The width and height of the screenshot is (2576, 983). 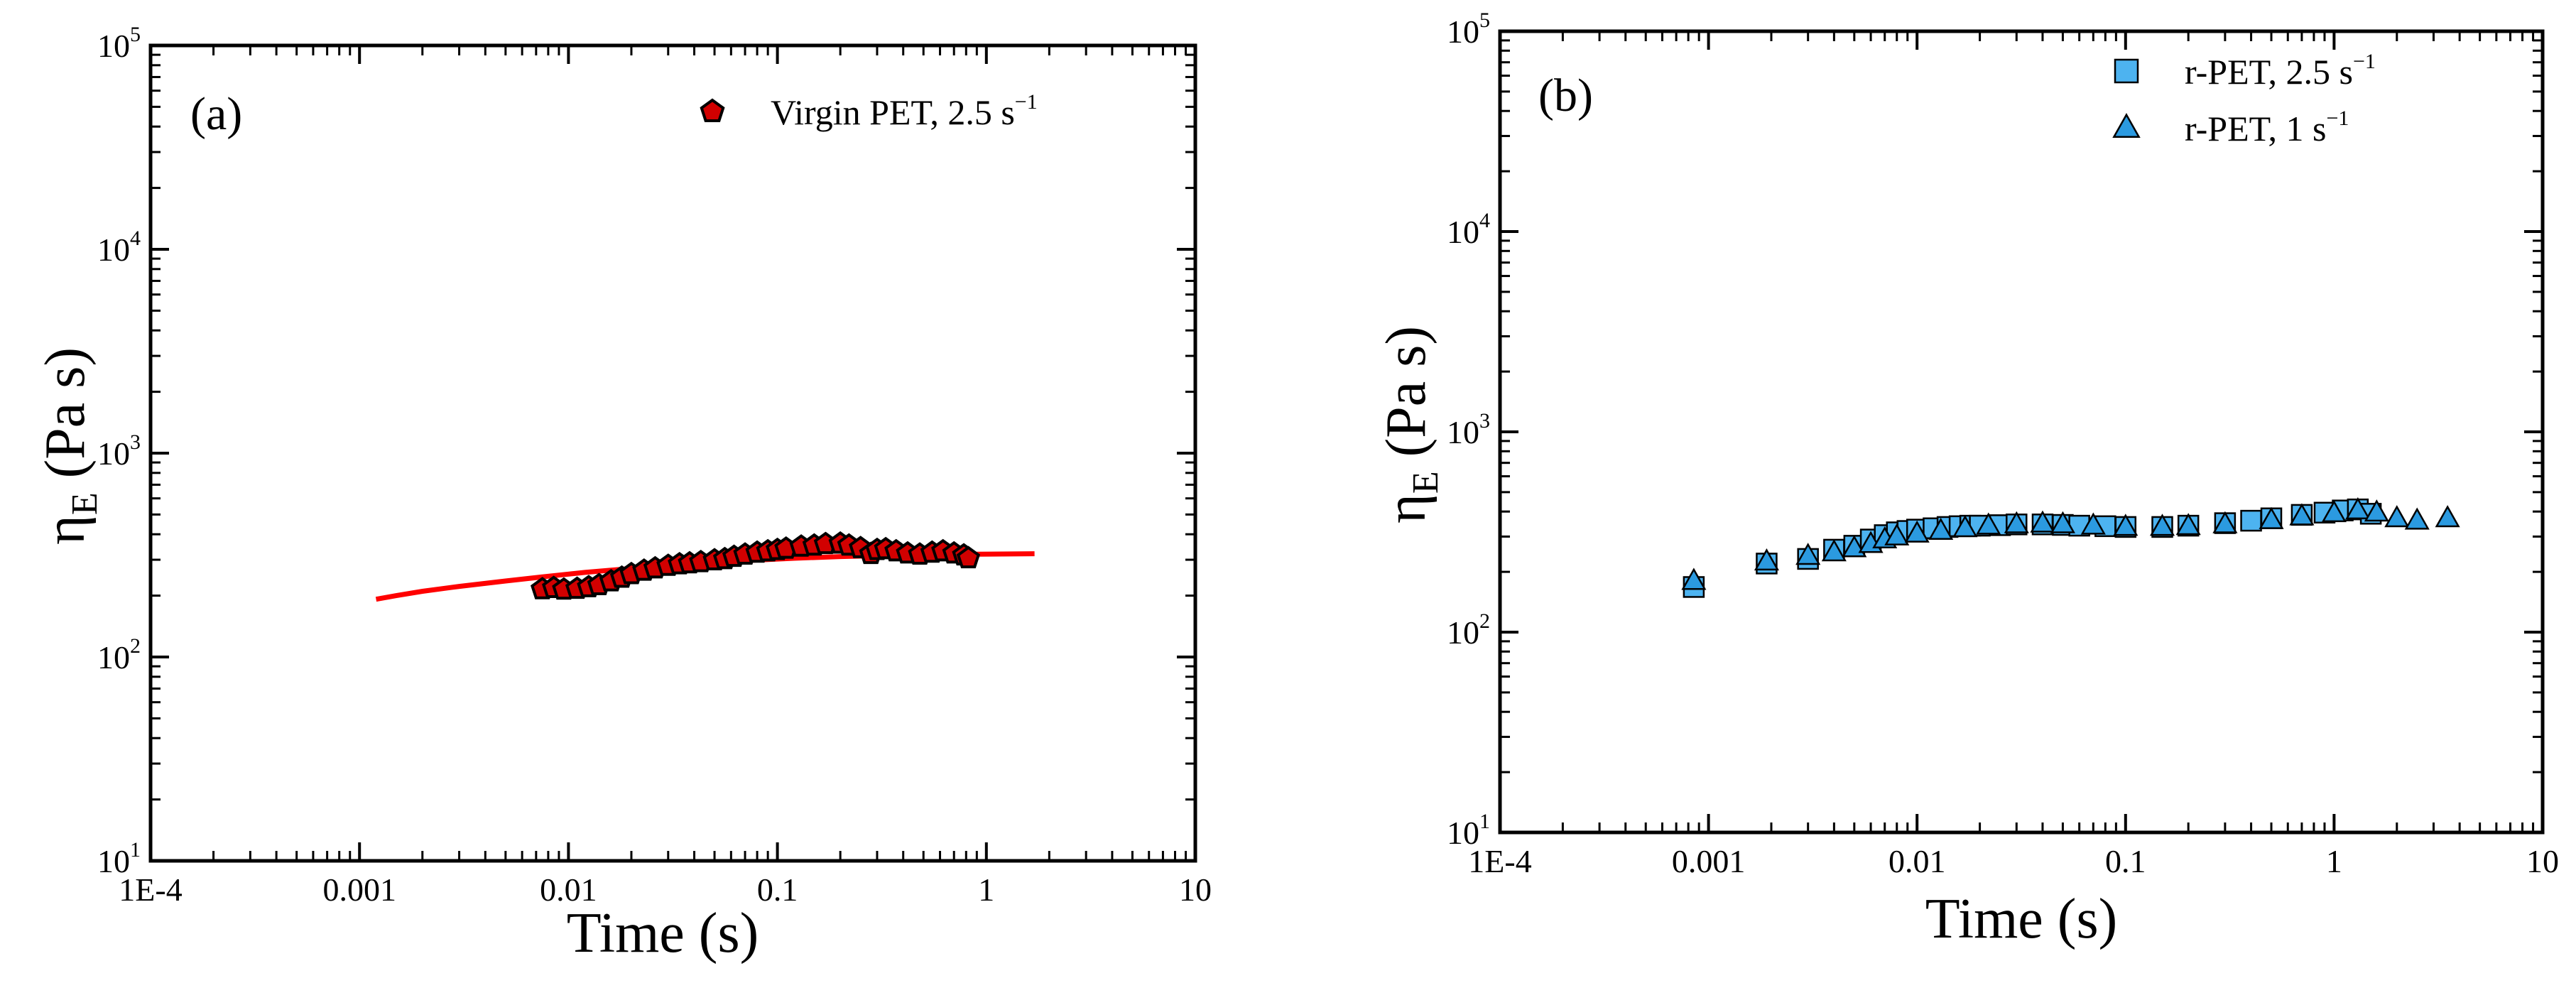 I want to click on panel-label: (a), so click(x=216, y=114).